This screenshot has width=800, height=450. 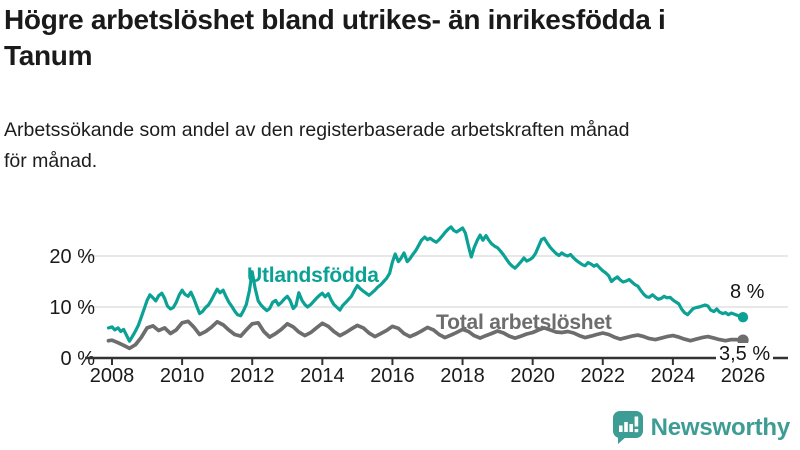 What do you see at coordinates (745, 354) in the screenshot?
I see `end-value-label-total: 3,5 %` at bounding box center [745, 354].